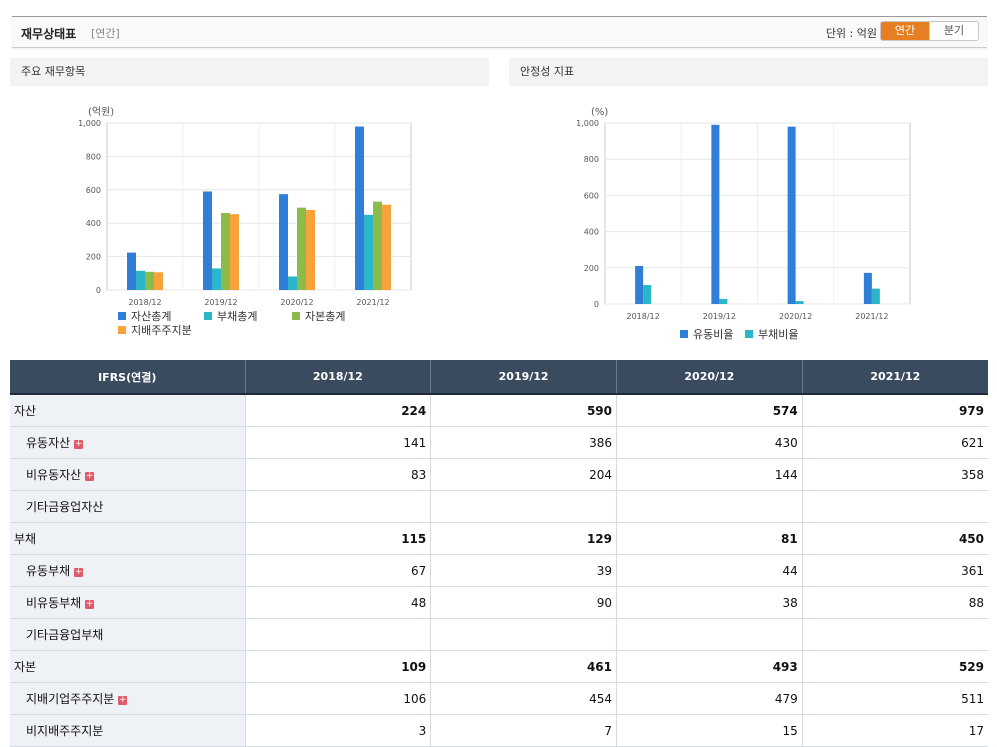 The image size is (997, 747). I want to click on table-row: 비지배주주지분 3 7 15 17, so click(499, 730).